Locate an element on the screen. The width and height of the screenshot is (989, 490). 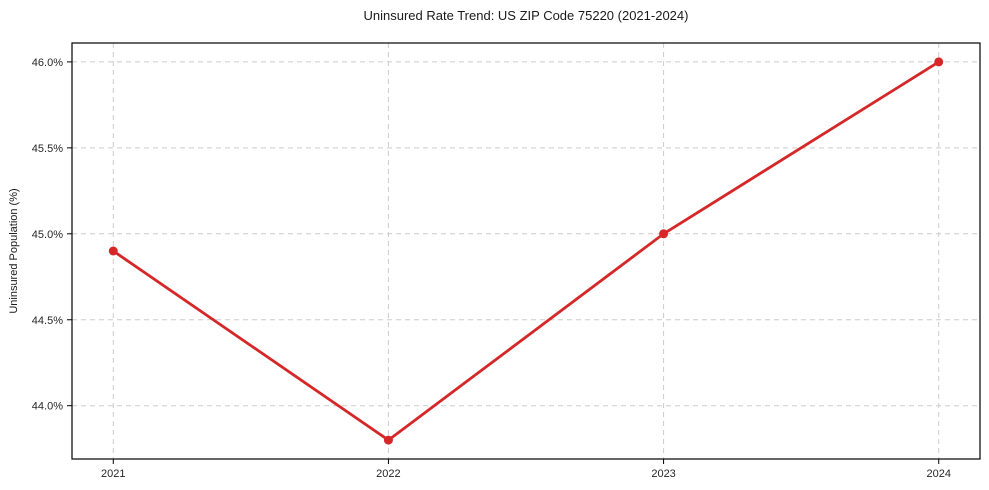
x-tick-label: 2022 is located at coordinates (388, 474).